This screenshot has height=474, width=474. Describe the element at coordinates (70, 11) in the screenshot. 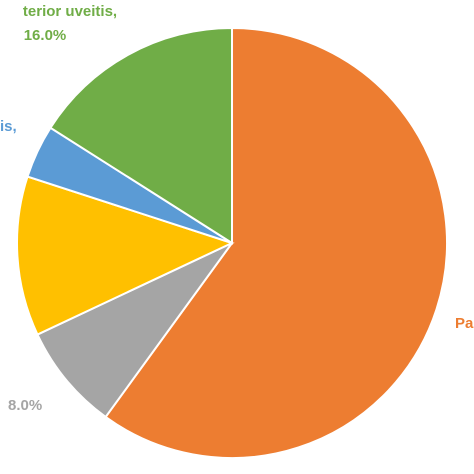

I see `label-posterior-uveitis-name: terior uveitis,` at that location.